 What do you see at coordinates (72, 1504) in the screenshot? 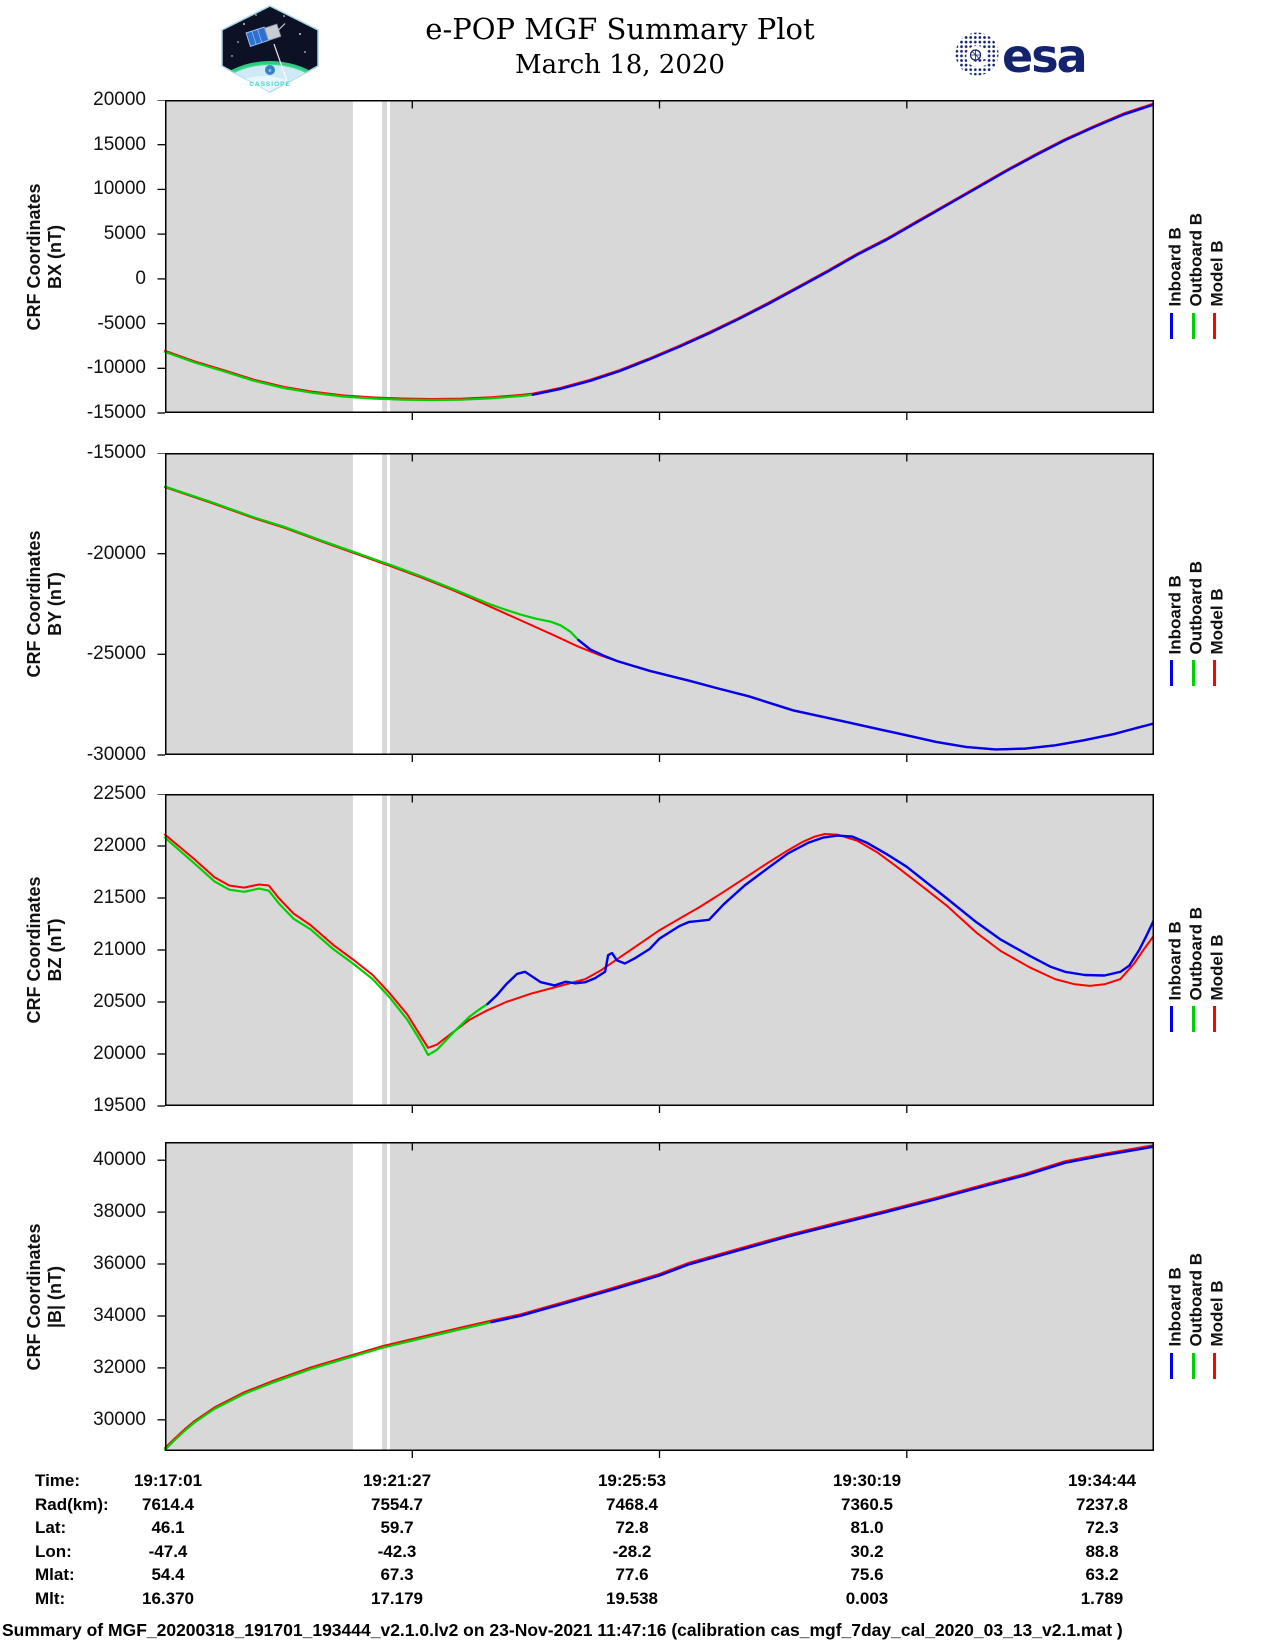
I see `table-row-label: Rad(km):` at bounding box center [72, 1504].